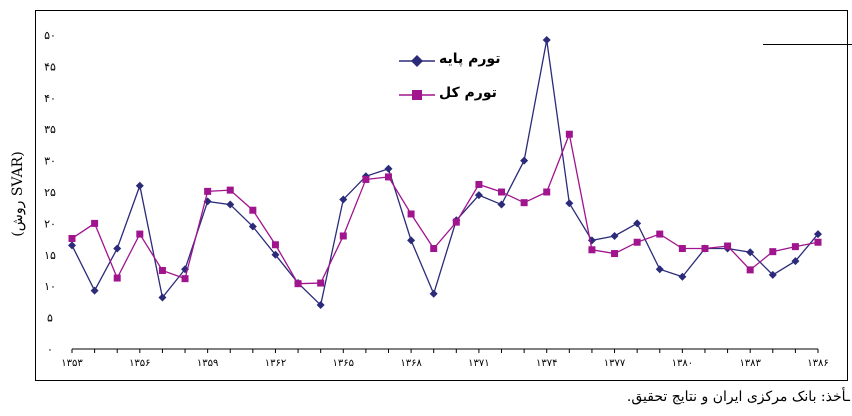 The width and height of the screenshot is (852, 416). What do you see at coordinates (478, 363) in the screenshot?
I see `x-tick-label: ١٣٧١` at bounding box center [478, 363].